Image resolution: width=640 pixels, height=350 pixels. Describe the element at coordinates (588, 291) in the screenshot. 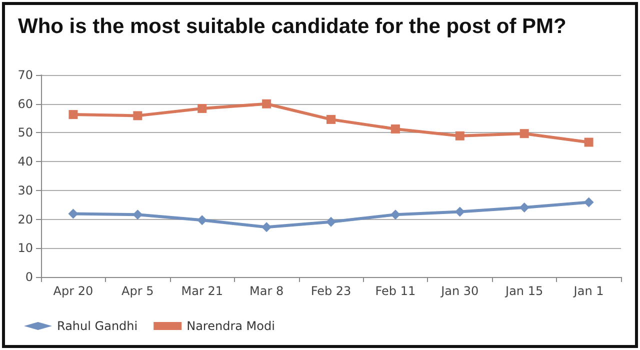

I see `x-tick-label: Jan 1` at that location.